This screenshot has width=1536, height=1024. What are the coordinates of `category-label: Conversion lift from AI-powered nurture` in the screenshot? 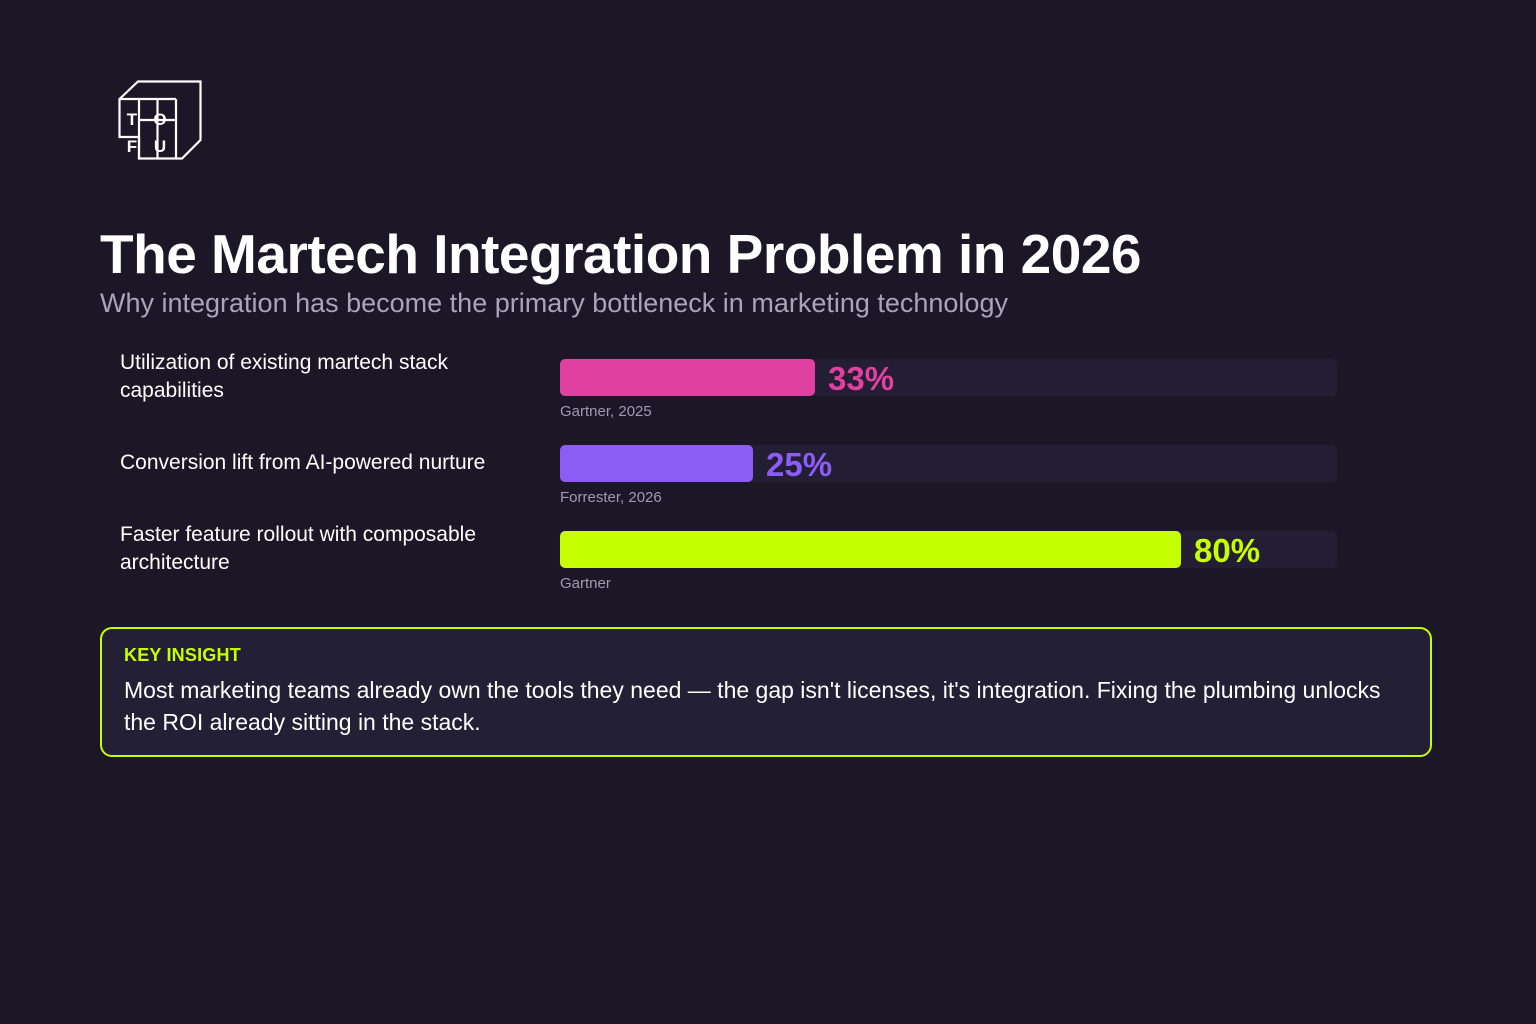 It's located at (303, 462).